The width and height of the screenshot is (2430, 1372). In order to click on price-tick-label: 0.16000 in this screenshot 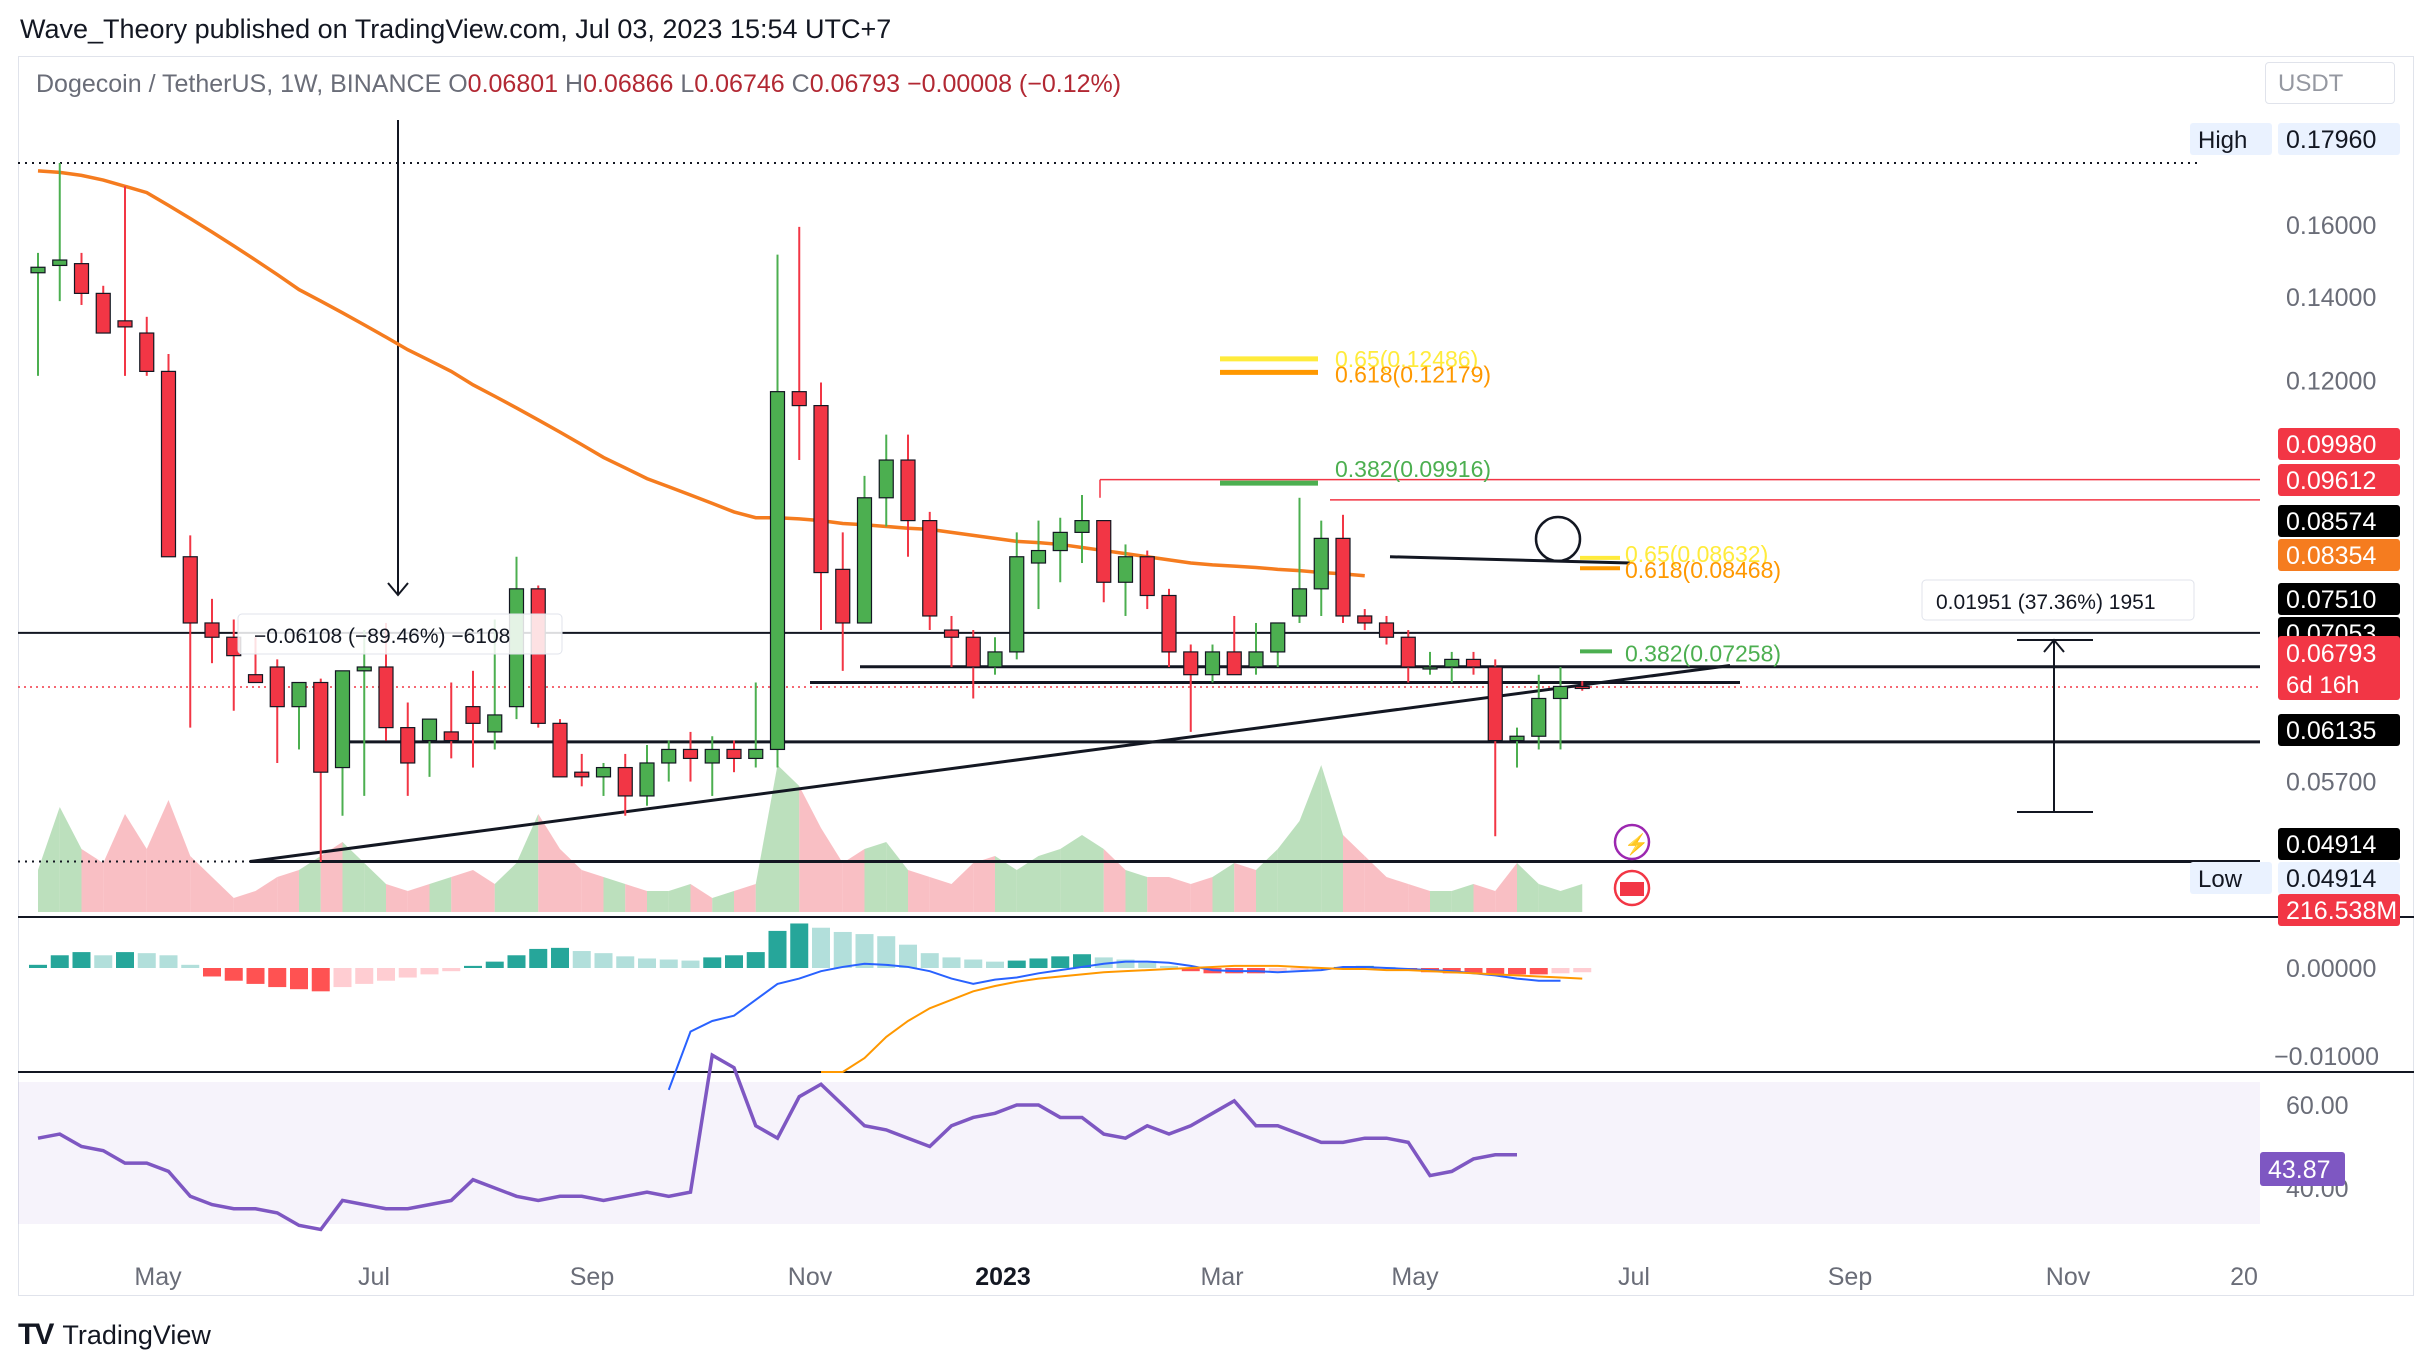, I will do `click(2331, 226)`.